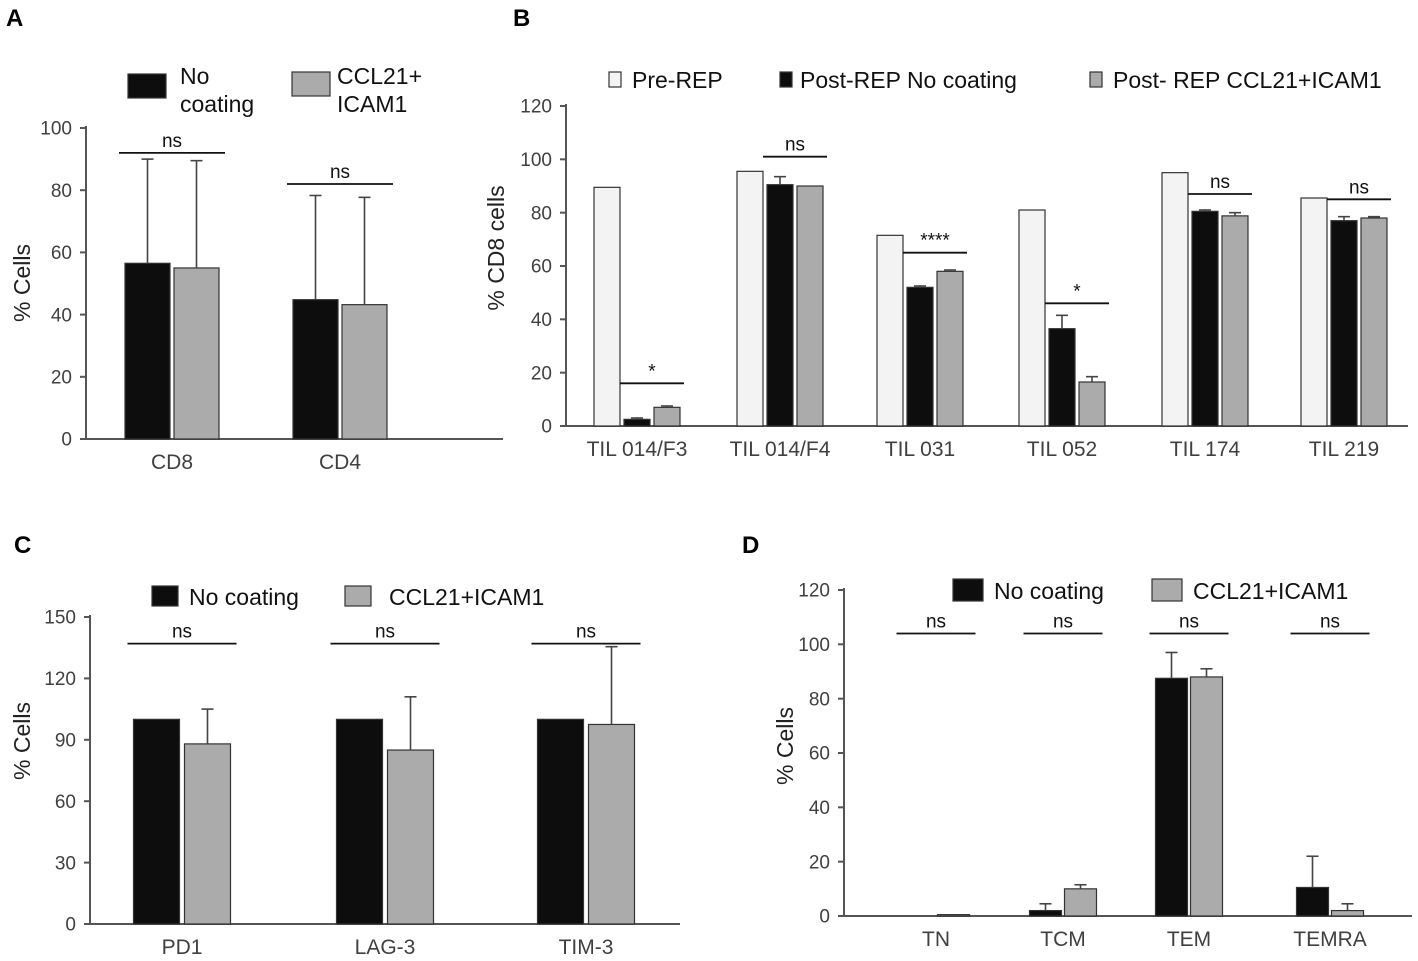 The image size is (1418, 961). What do you see at coordinates (65, 863) in the screenshot?
I see `panel-c-y-tick-label: 30` at bounding box center [65, 863].